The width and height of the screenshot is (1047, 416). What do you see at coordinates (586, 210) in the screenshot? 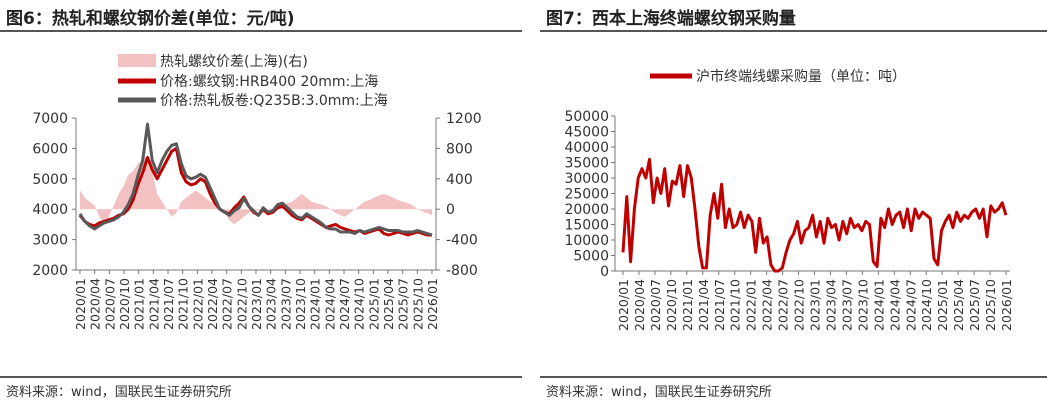
I see `y-tick-label: 20000` at bounding box center [586, 210].